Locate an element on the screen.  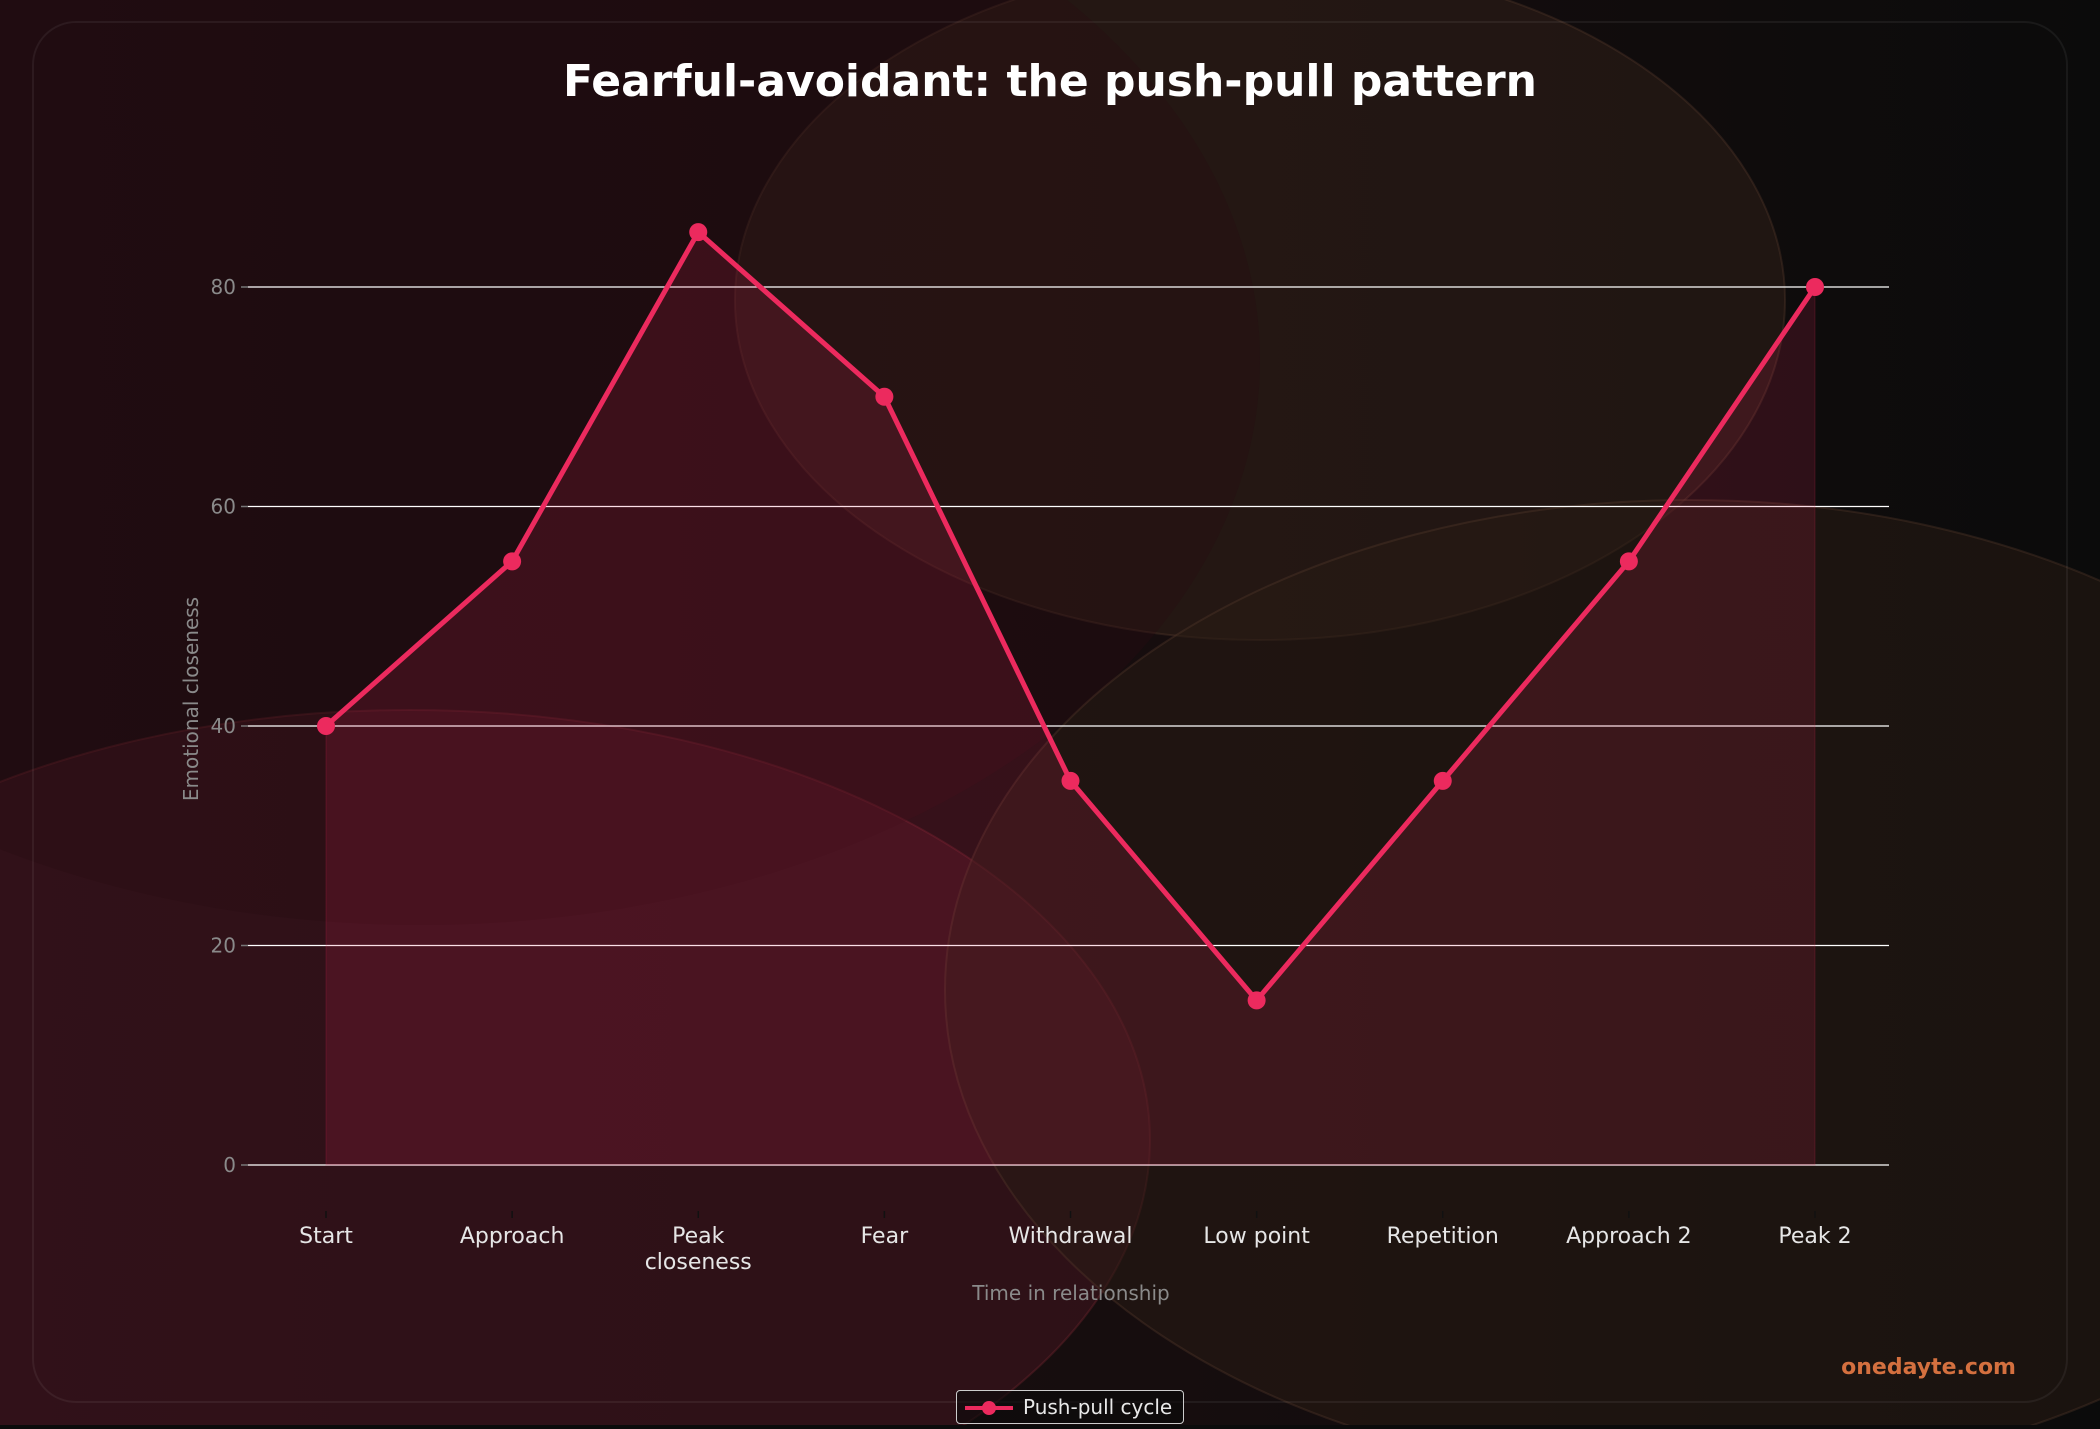
x-tick-label: Repetition is located at coordinates (1443, 1236).